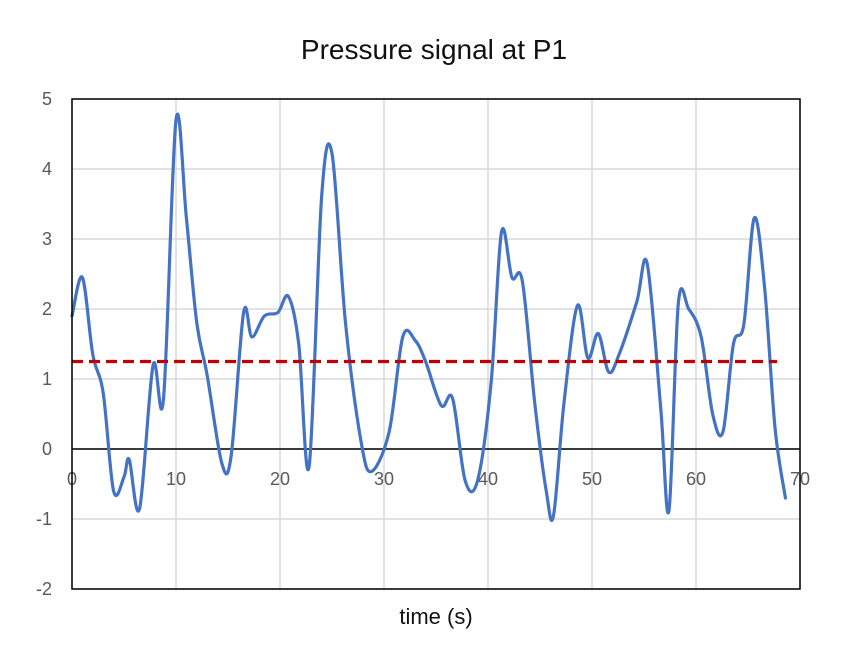 The height and width of the screenshot is (654, 868). I want to click on y-tick-label: 3, so click(47, 239).